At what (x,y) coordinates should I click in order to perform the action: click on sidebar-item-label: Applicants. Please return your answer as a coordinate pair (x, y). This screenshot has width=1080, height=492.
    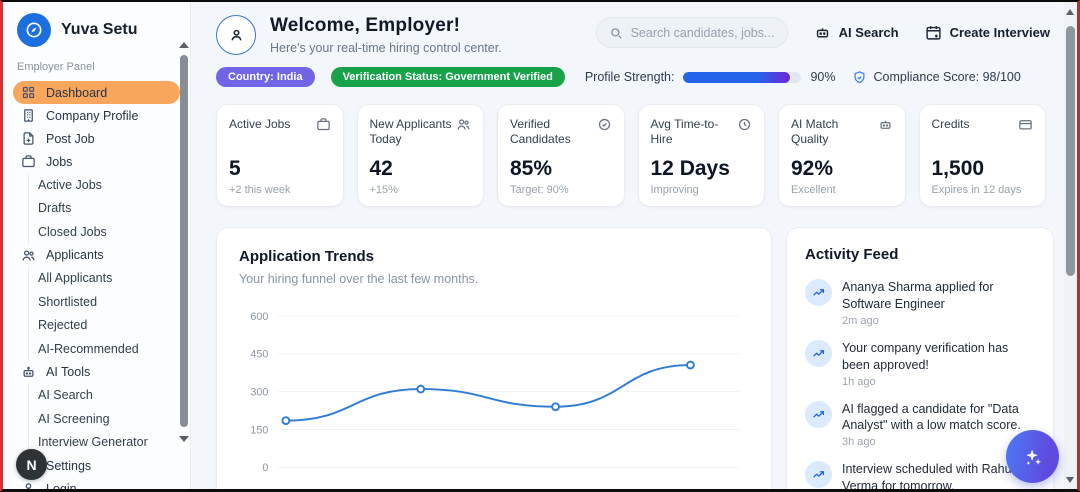
    Looking at the image, I should click on (75, 255).